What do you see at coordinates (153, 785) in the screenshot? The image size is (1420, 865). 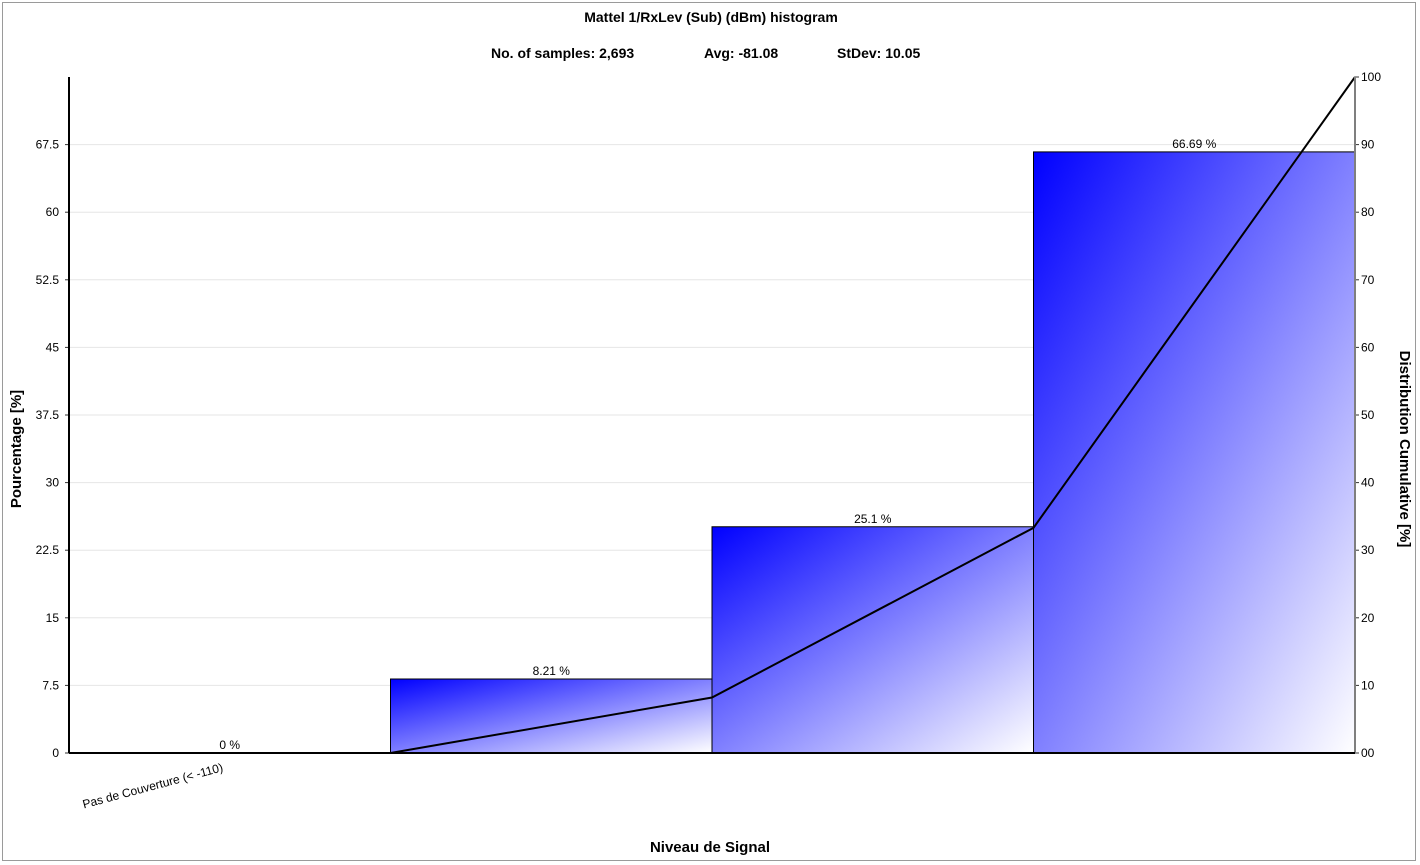 I see `x-category-label: Pas de Couverture (< -110)` at bounding box center [153, 785].